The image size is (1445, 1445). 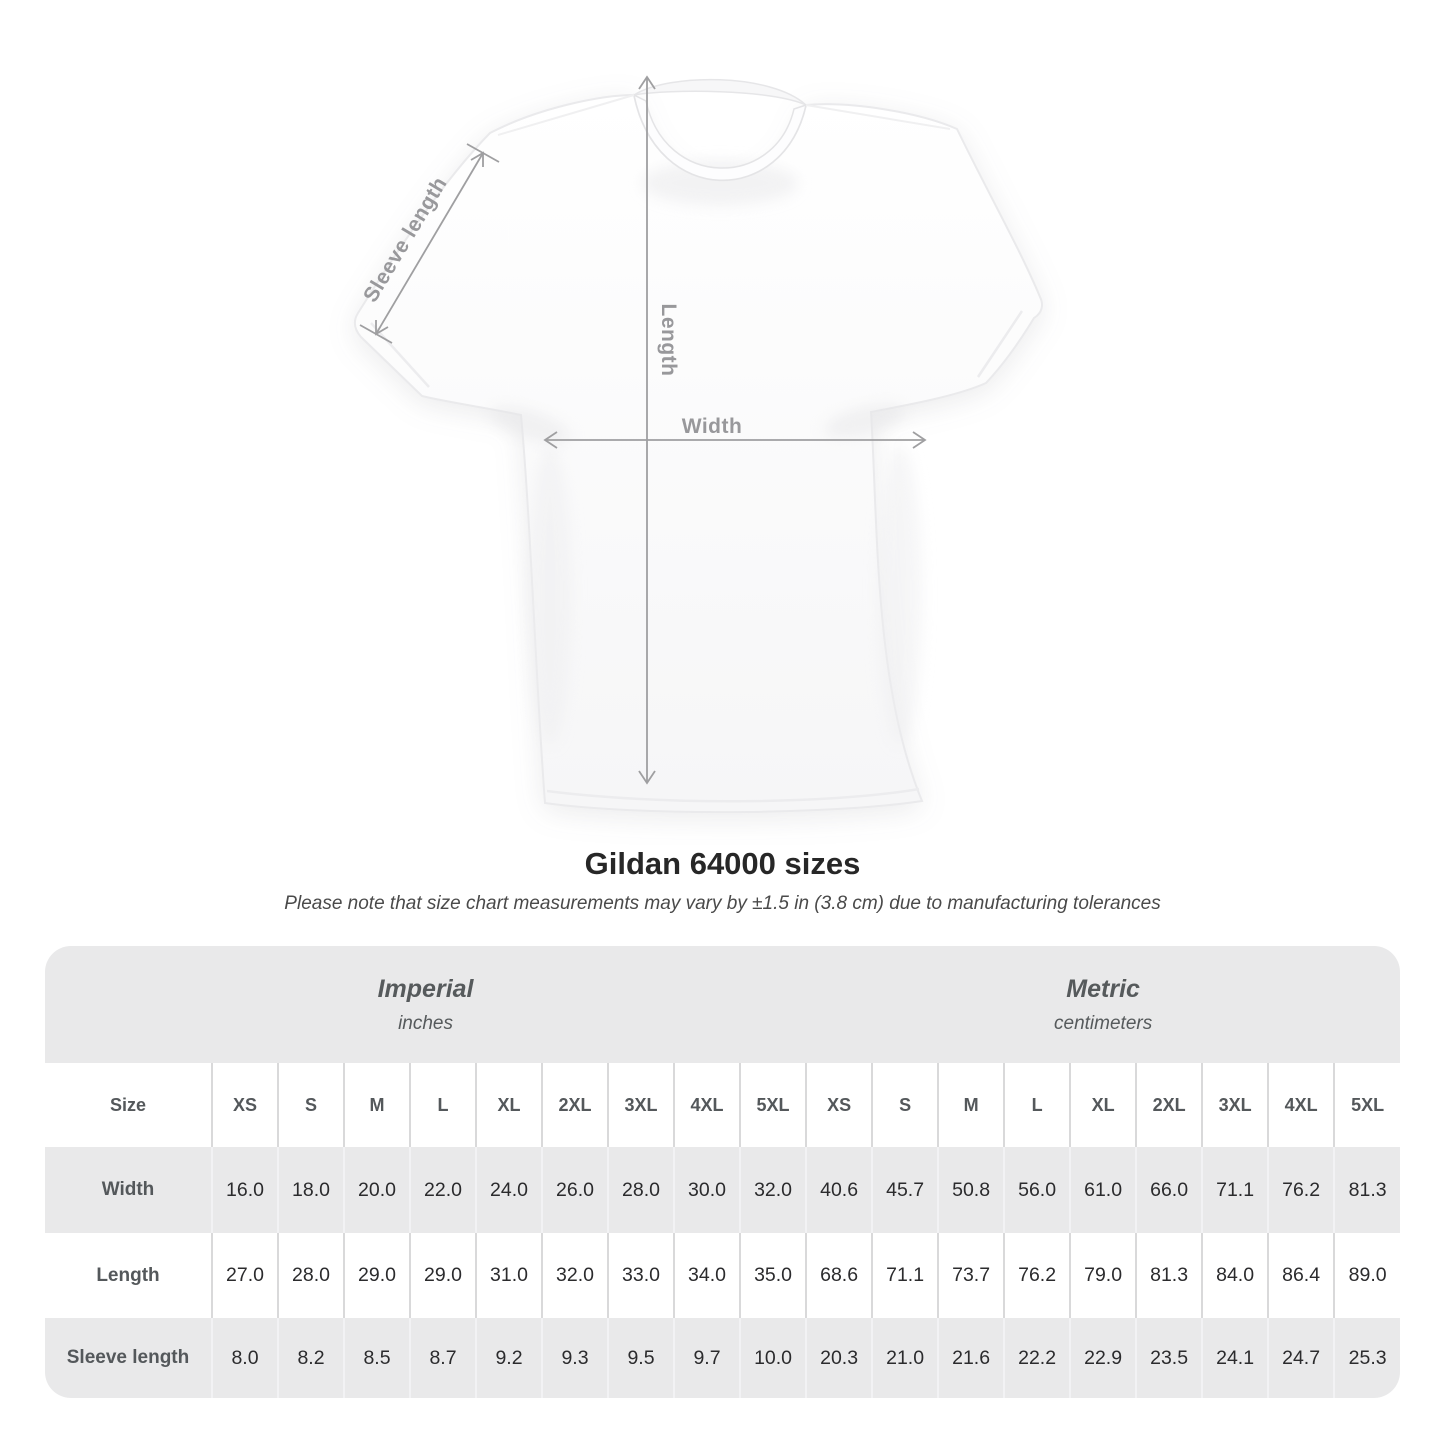 I want to click on measurement-cell: 35.0, so click(x=772, y=1275).